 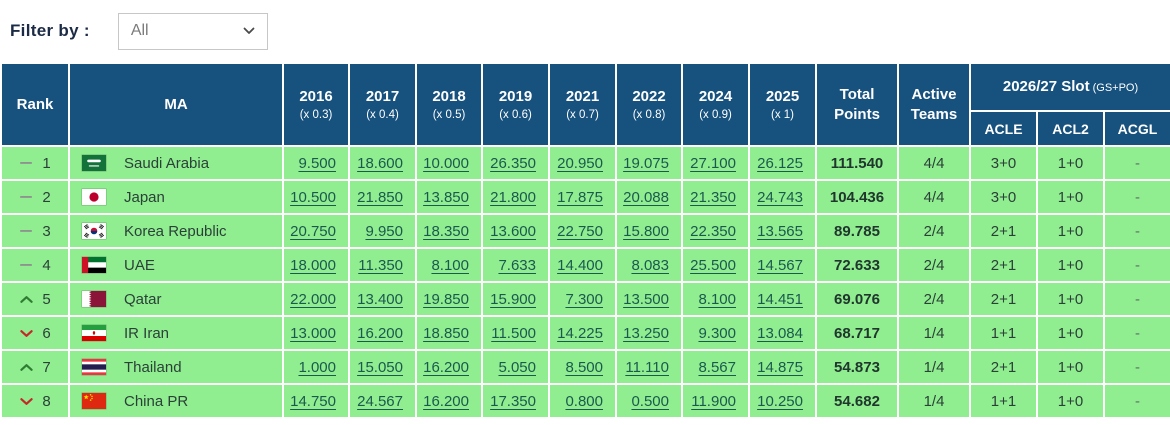 I want to click on points-link: 13.500, so click(x=646, y=299).